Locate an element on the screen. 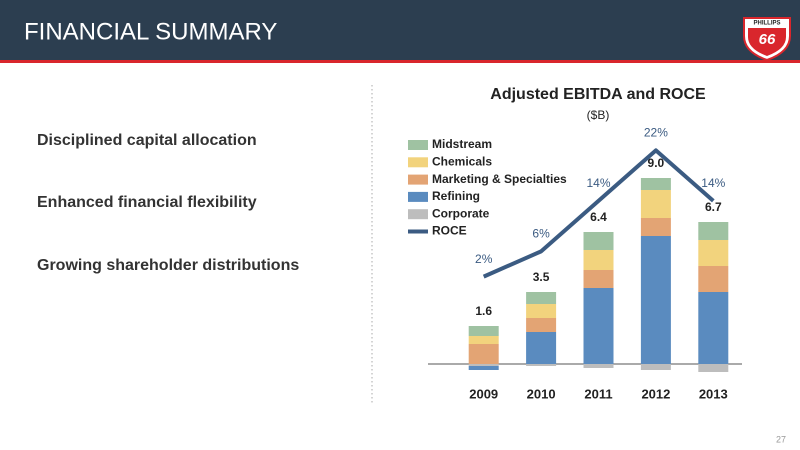 This screenshot has width=800, height=450. total-label: 3.5 is located at coordinates (541, 277).